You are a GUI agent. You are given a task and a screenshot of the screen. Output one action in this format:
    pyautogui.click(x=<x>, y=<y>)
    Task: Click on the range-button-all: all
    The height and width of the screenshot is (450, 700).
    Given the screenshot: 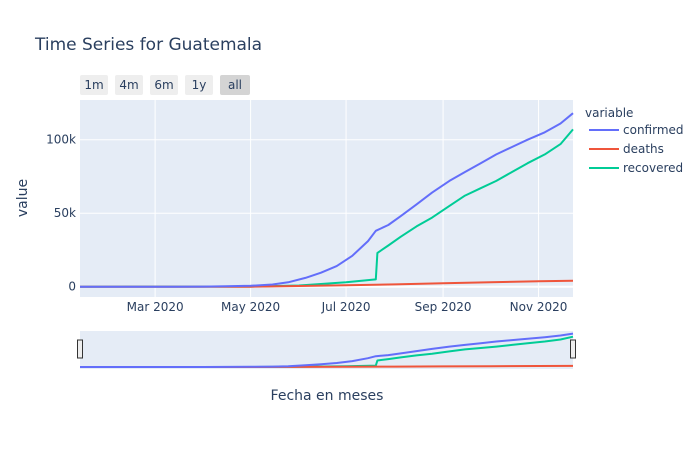 What is the action you would take?
    pyautogui.click(x=235, y=85)
    